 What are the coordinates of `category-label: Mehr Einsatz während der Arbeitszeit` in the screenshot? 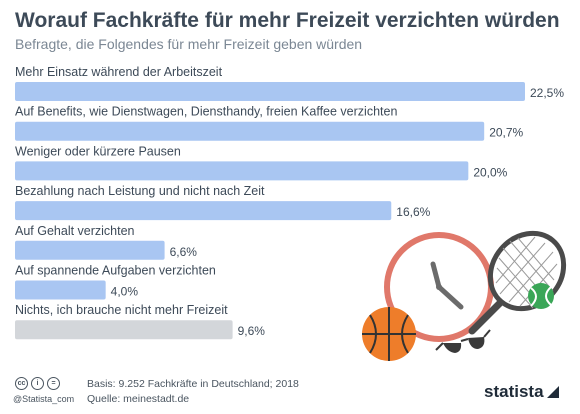 It's located at (119, 72).